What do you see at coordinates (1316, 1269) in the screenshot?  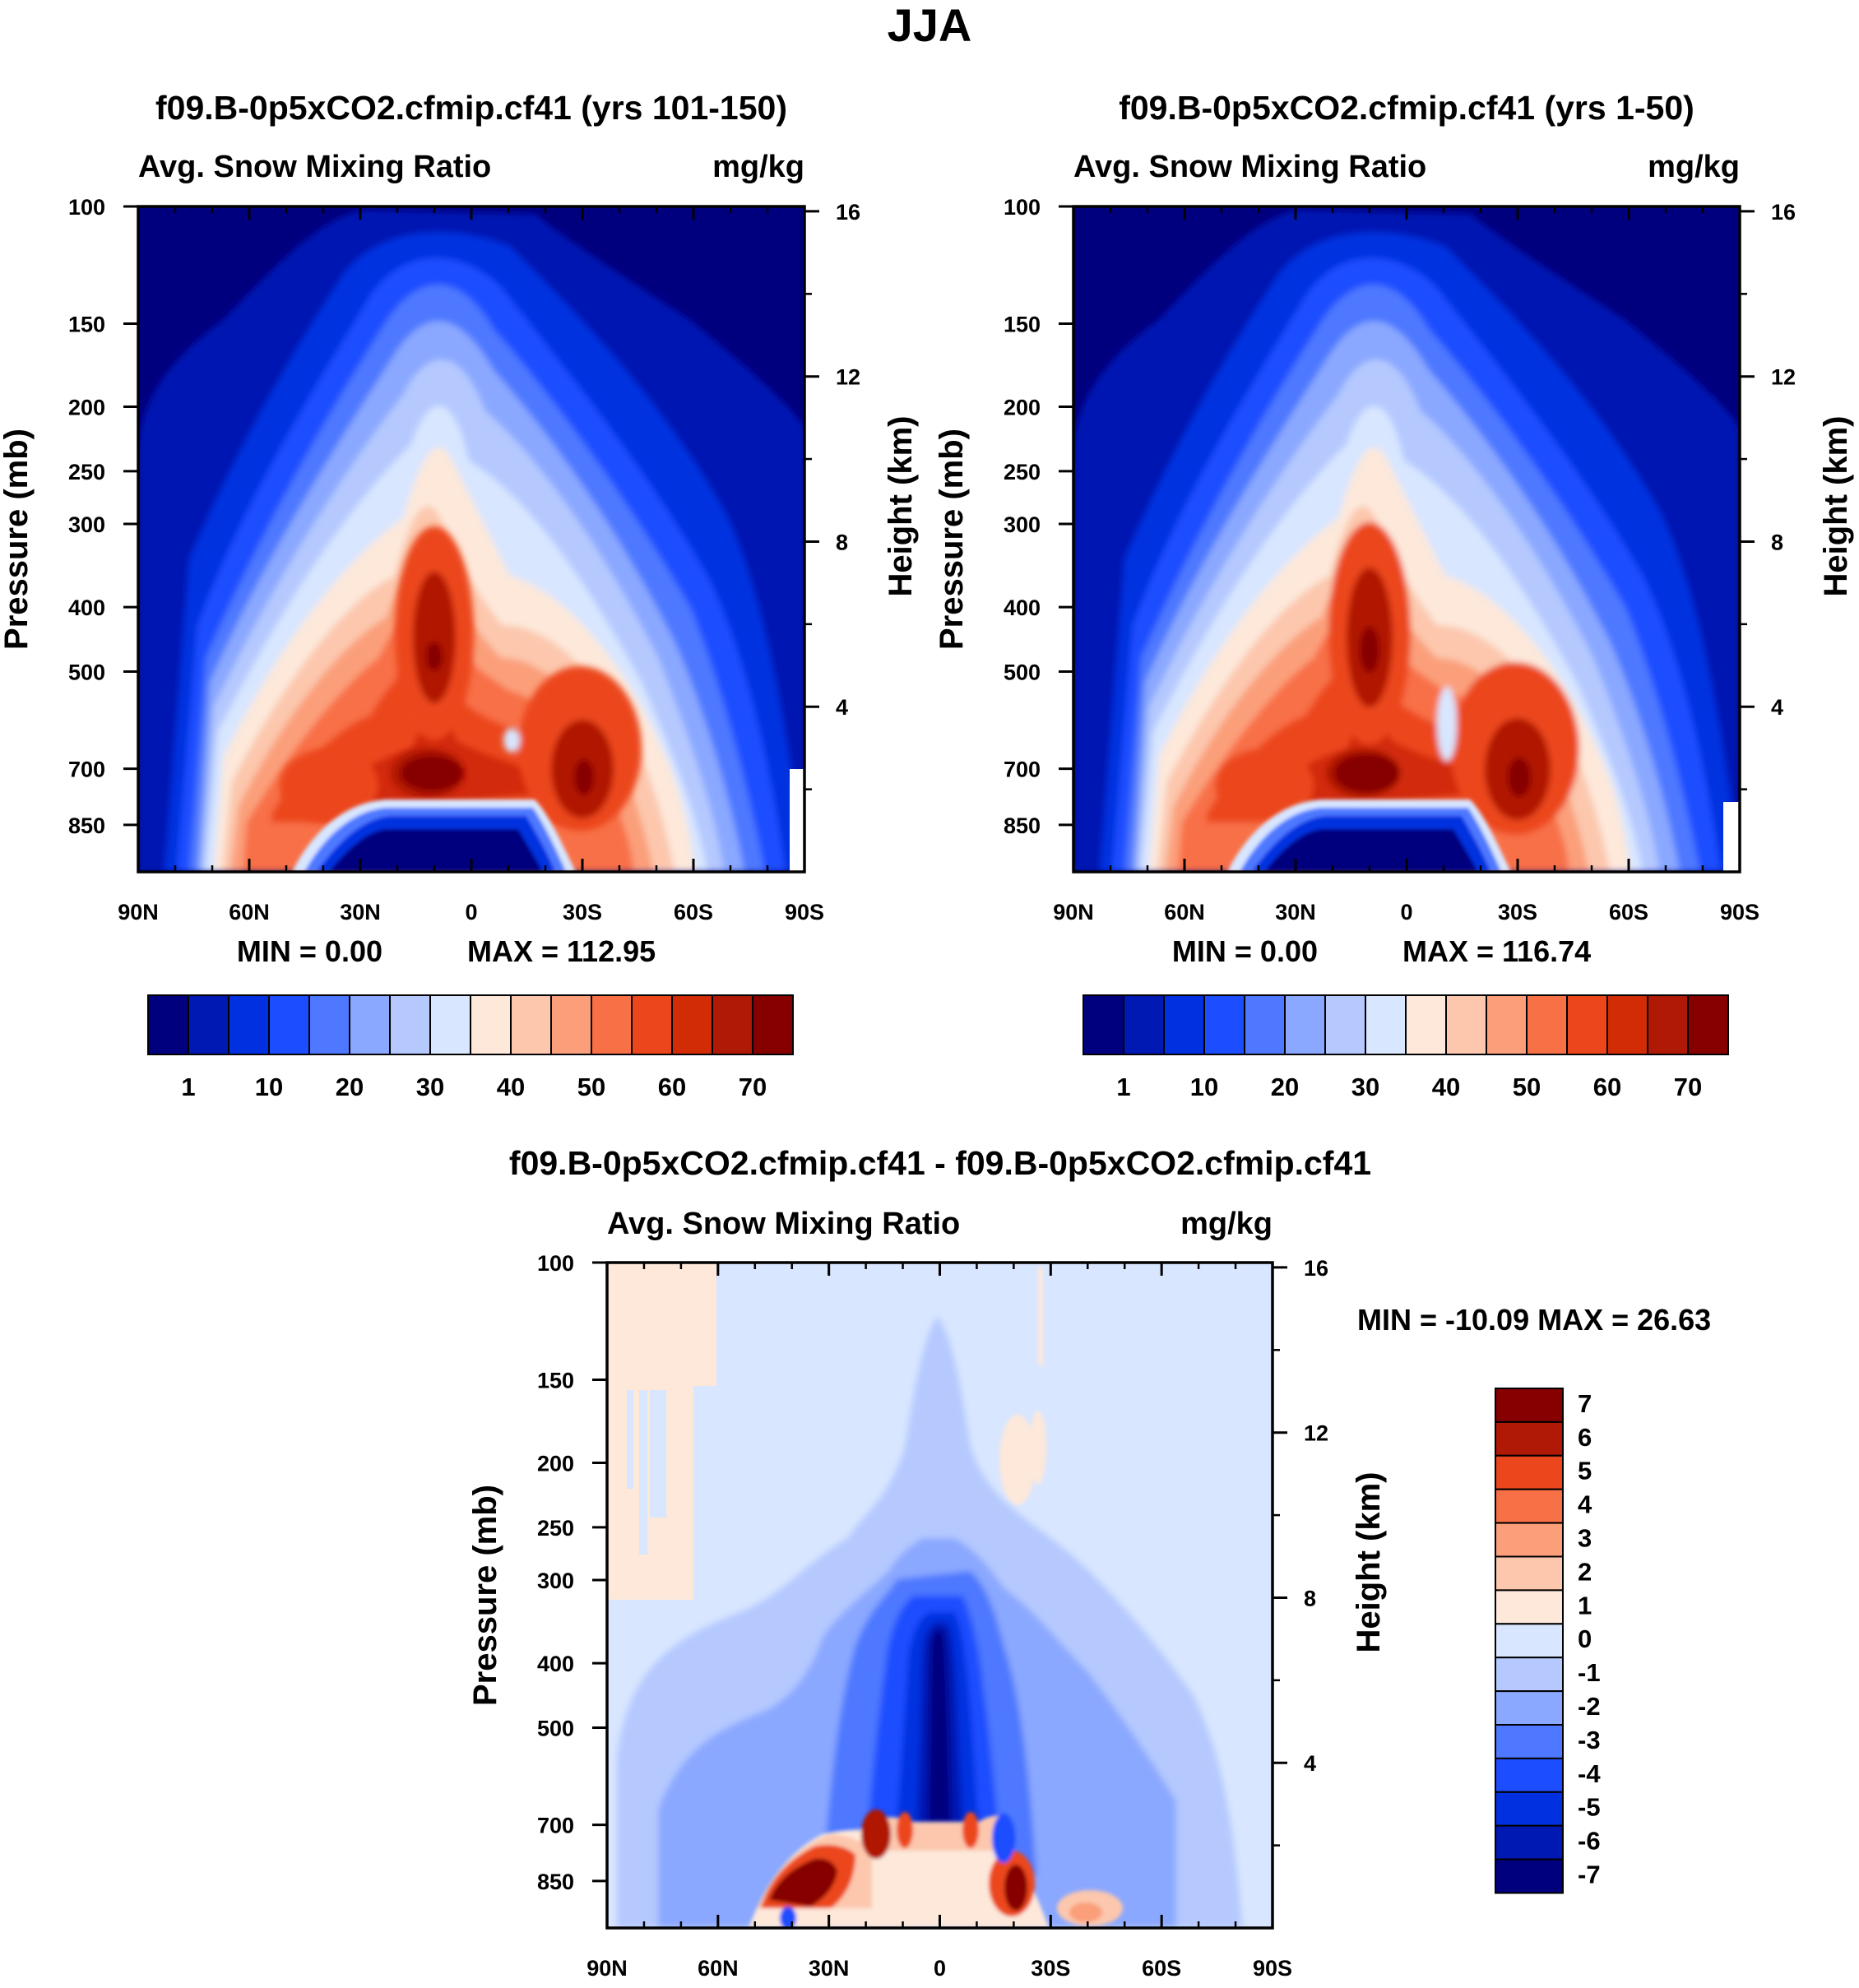 I see `panel-3-y-right-tick-label: 16` at bounding box center [1316, 1269].